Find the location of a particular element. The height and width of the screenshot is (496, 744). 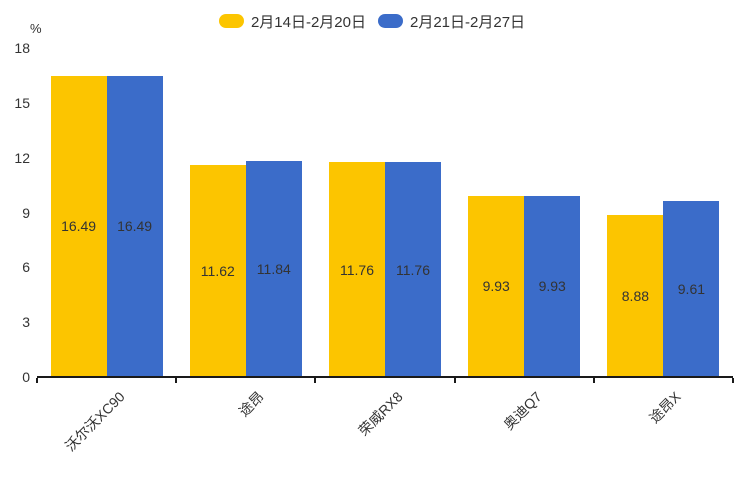

y-tick-label: 3 is located at coordinates (26, 322).